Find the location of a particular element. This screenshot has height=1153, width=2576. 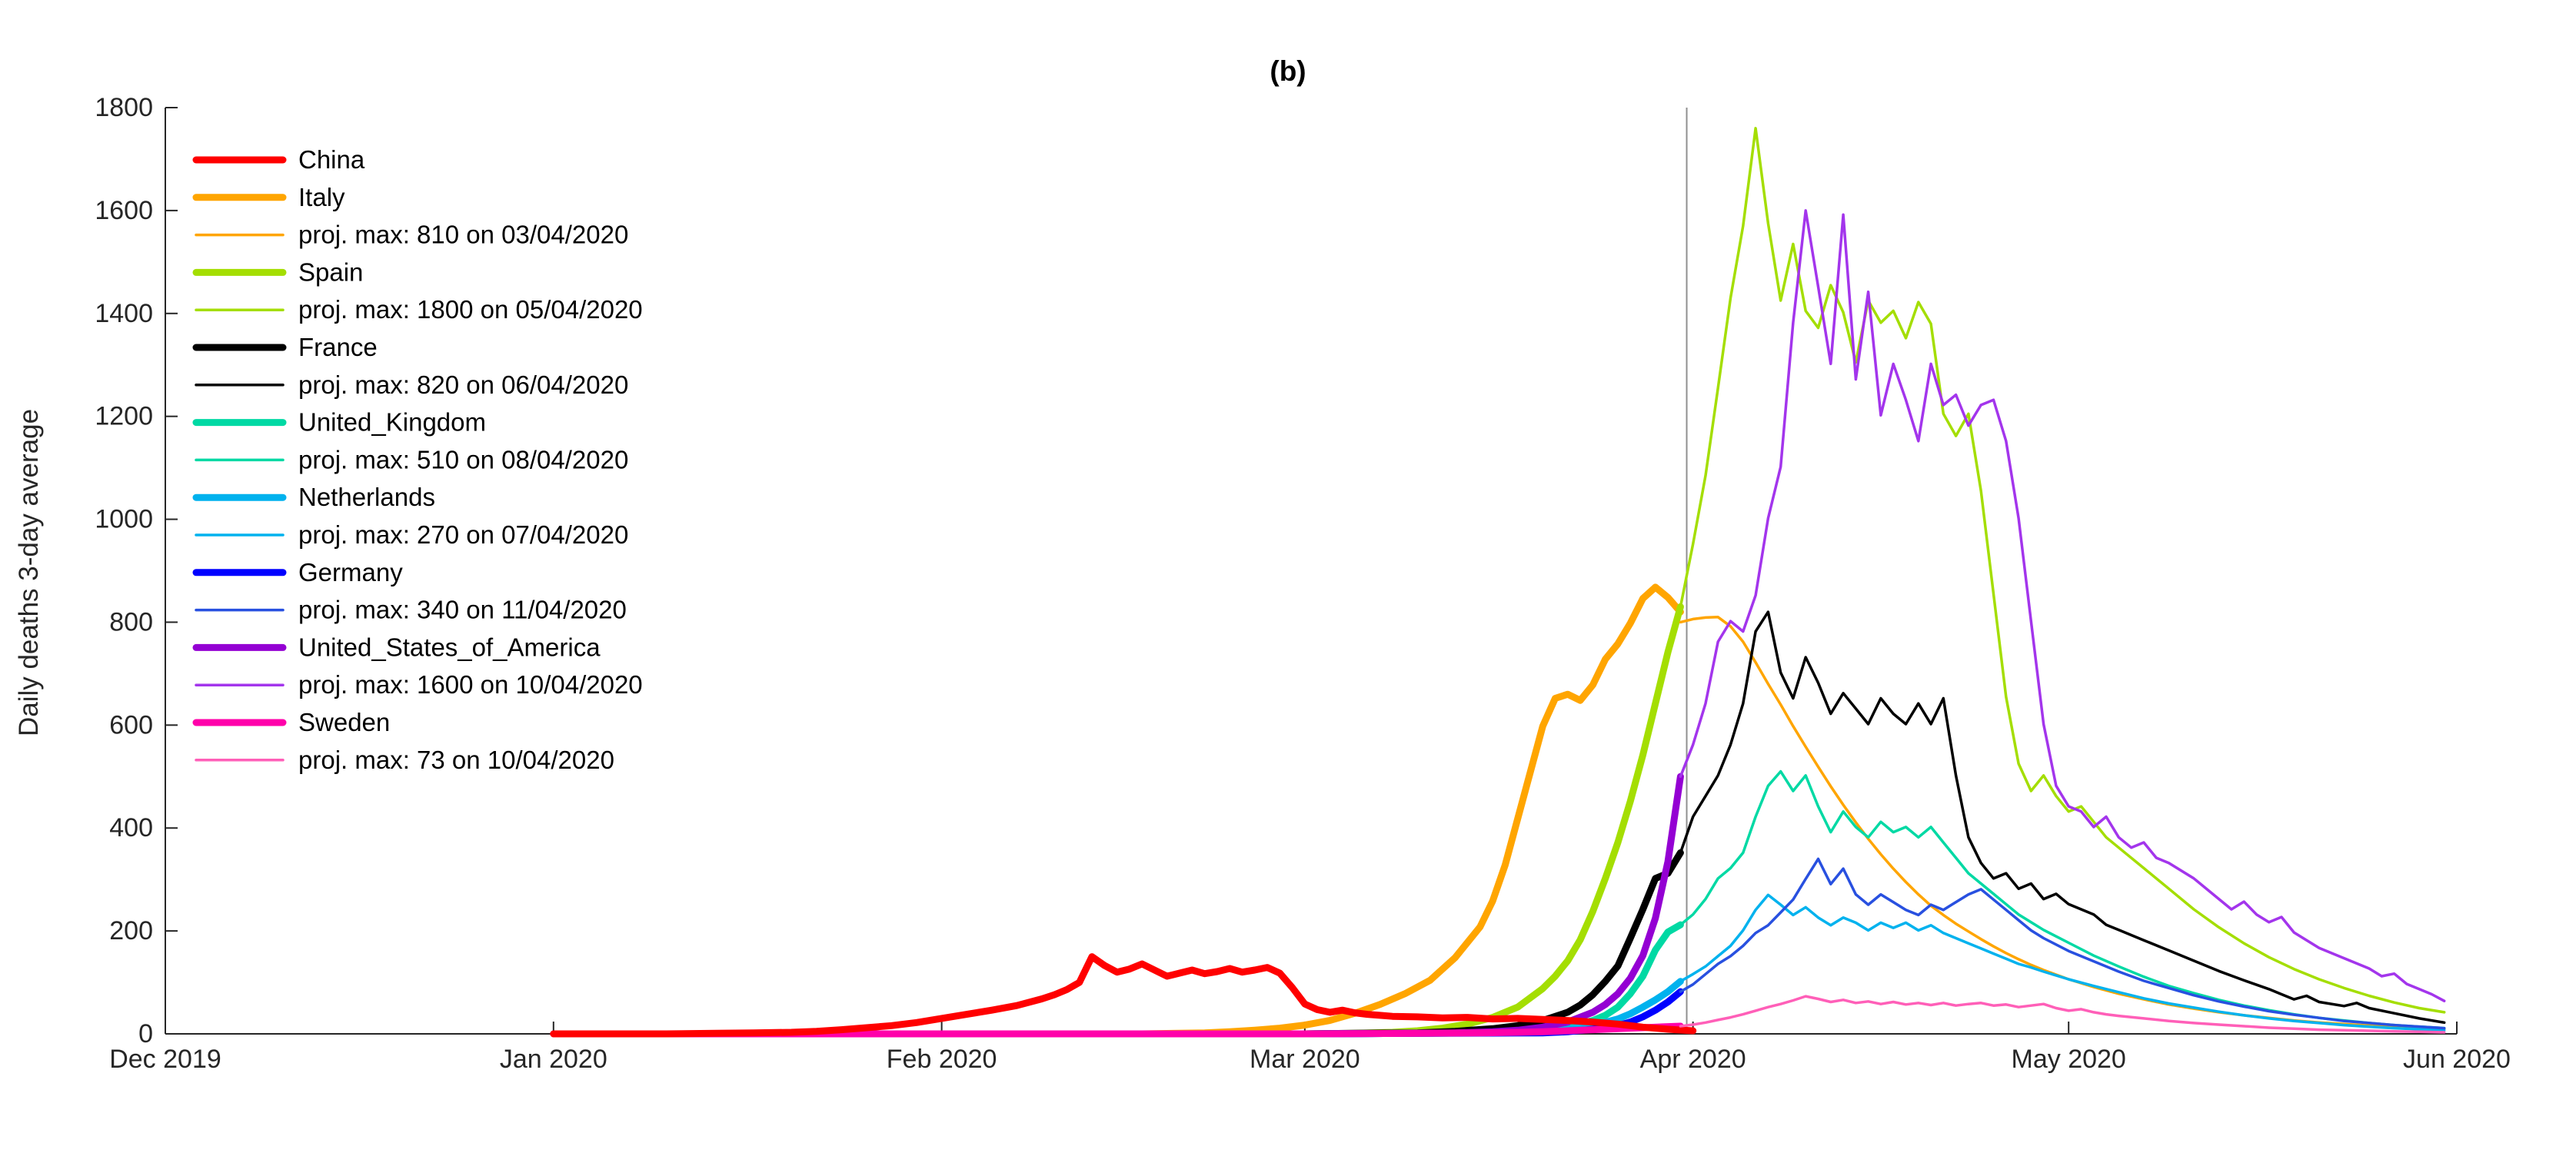

x-tick-label: Mar 2020 is located at coordinates (1305, 1059).